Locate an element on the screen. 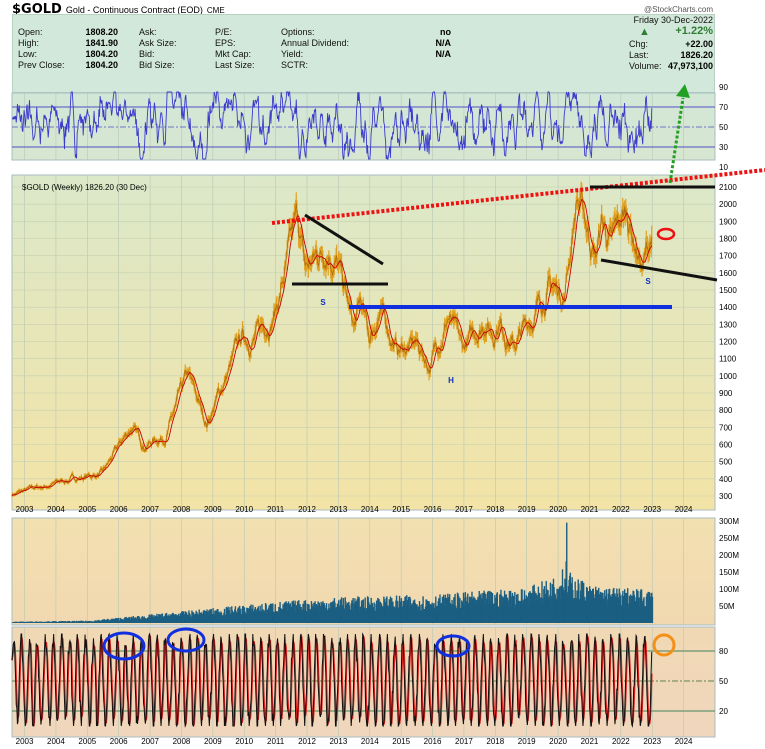 Image resolution: width=765 pixels, height=749 pixels. info-label: Yield: is located at coordinates (292, 54).